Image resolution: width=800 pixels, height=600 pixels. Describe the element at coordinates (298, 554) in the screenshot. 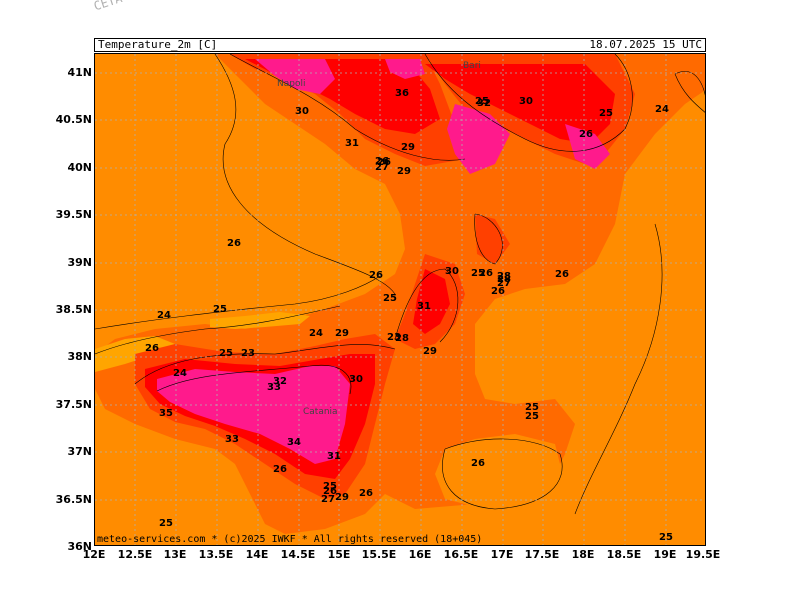

I see `lon-label: 14.5E` at that location.